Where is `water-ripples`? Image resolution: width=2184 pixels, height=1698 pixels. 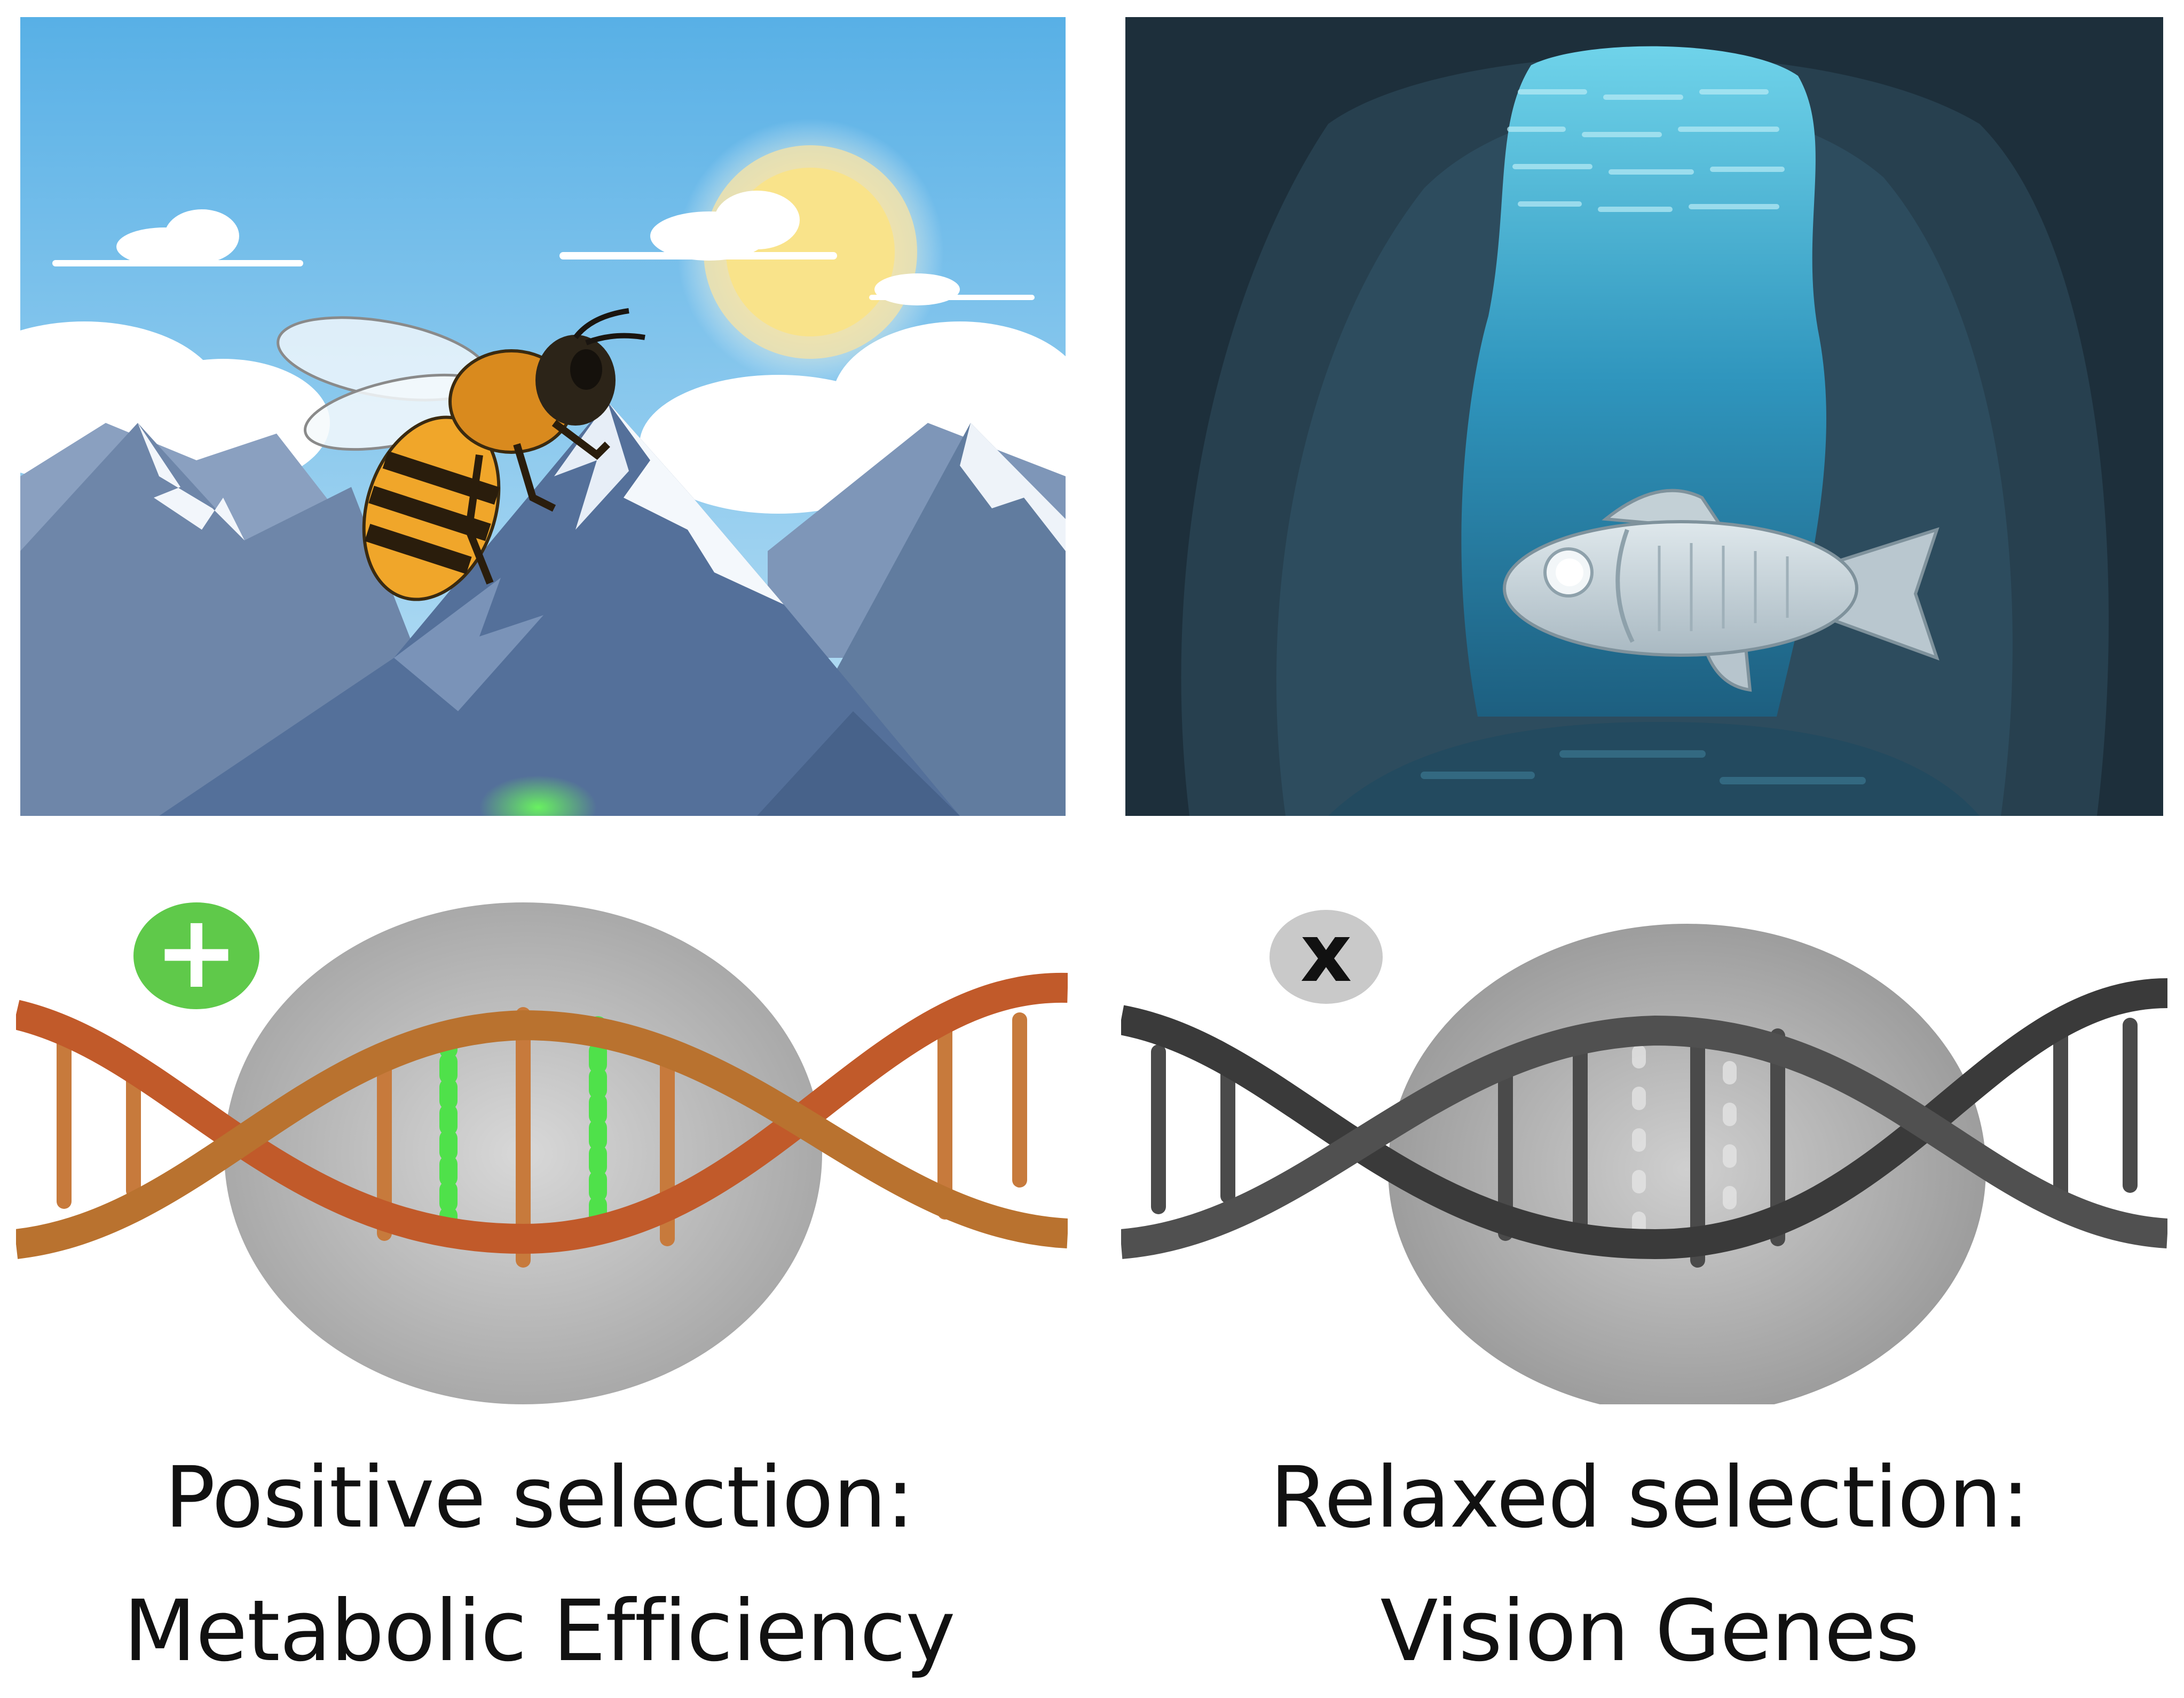 water-ripples is located at coordinates (1646, 150).